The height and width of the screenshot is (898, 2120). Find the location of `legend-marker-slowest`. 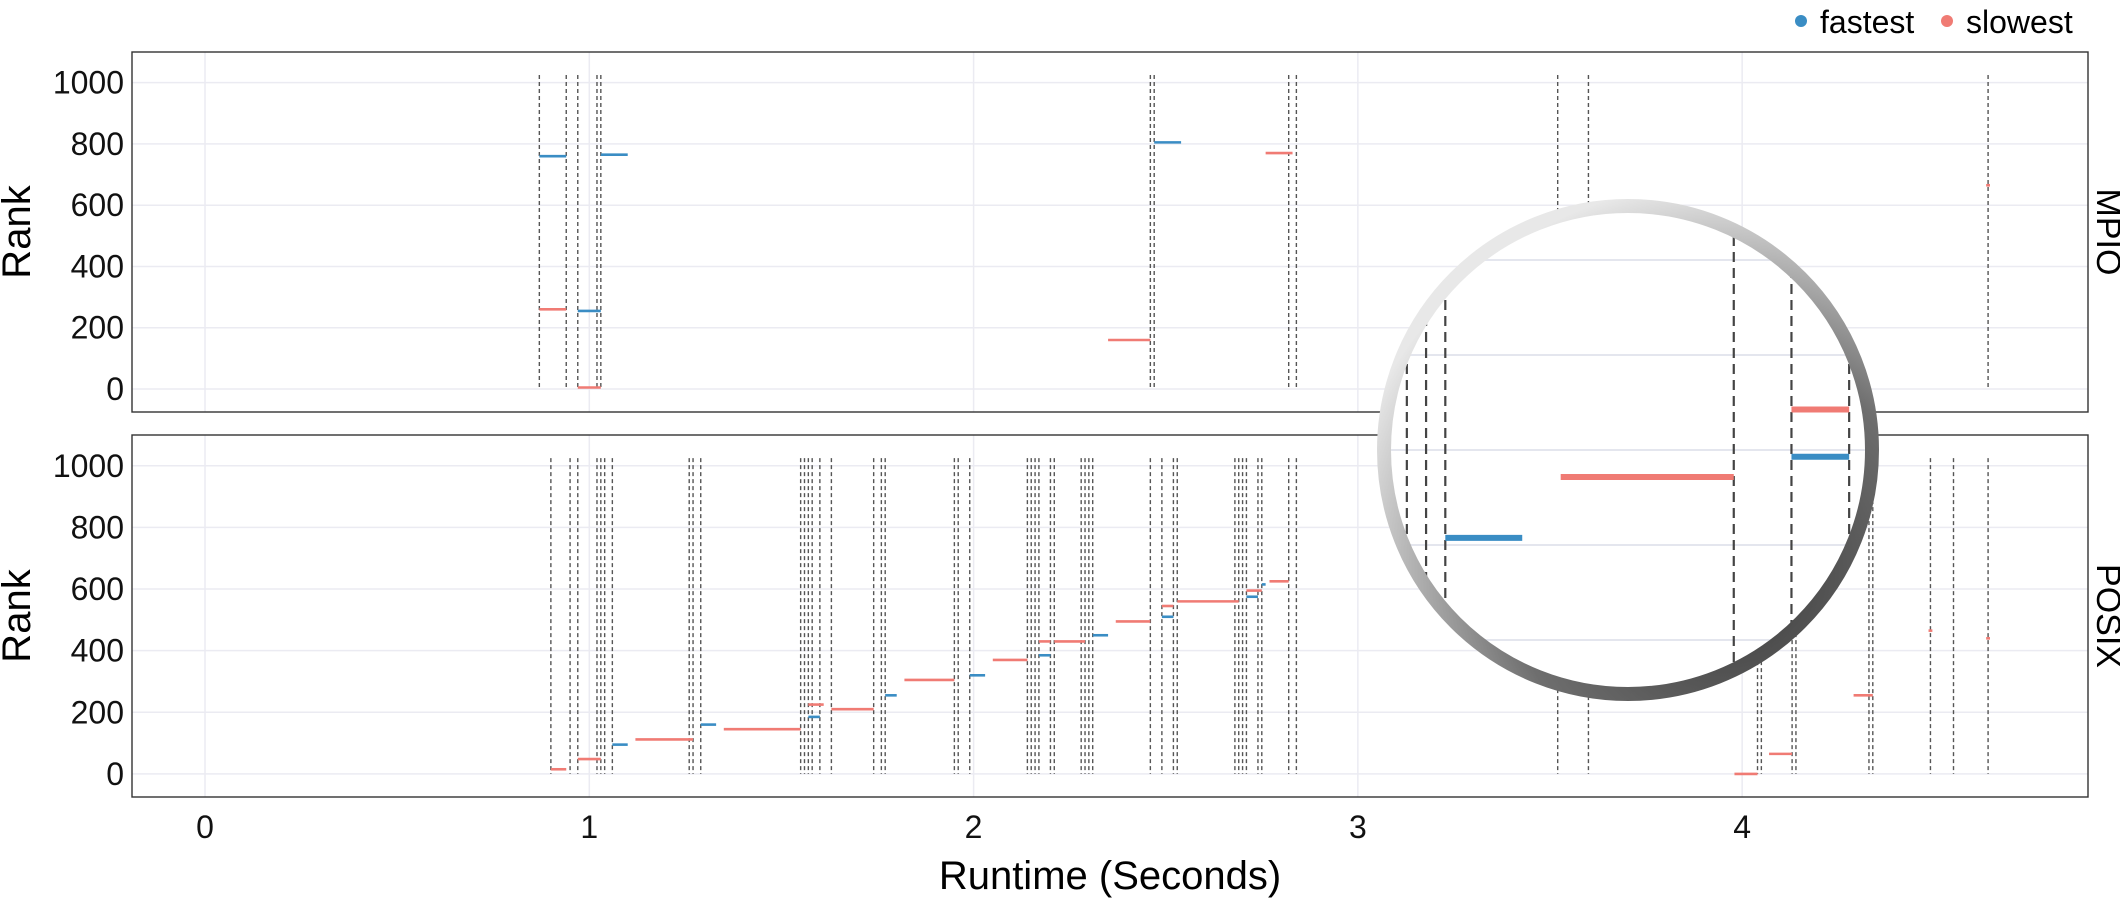

legend-marker-slowest is located at coordinates (1947, 21).